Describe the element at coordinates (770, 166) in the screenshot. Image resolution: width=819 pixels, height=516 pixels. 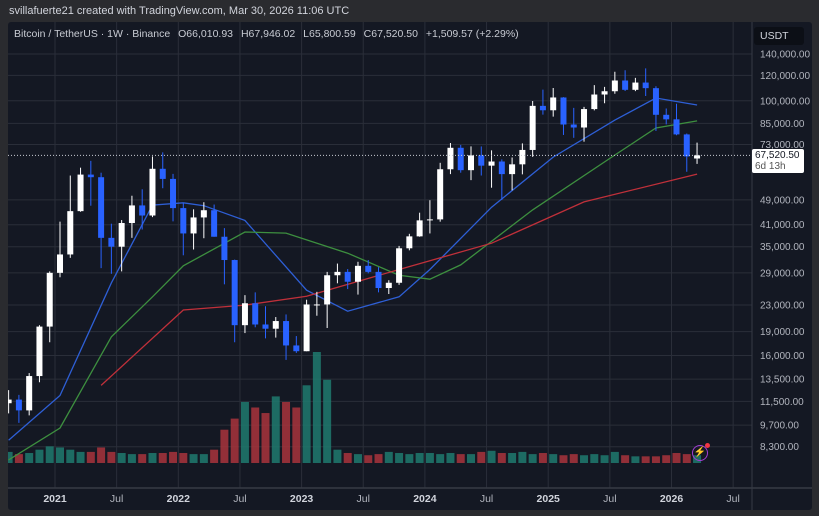
I see `bar-countdown: 6d 13h` at that location.